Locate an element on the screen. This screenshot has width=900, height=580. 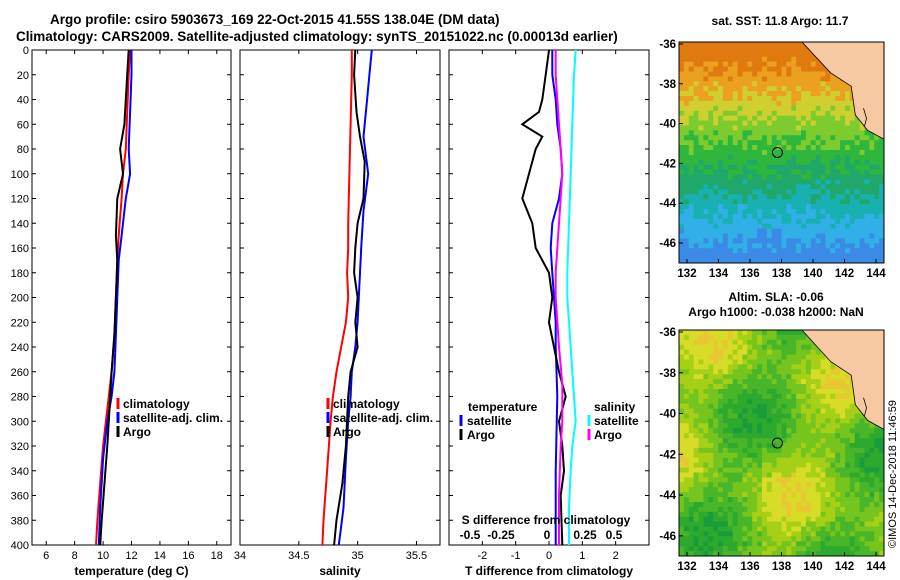
series-line is located at coordinates (349, 297).